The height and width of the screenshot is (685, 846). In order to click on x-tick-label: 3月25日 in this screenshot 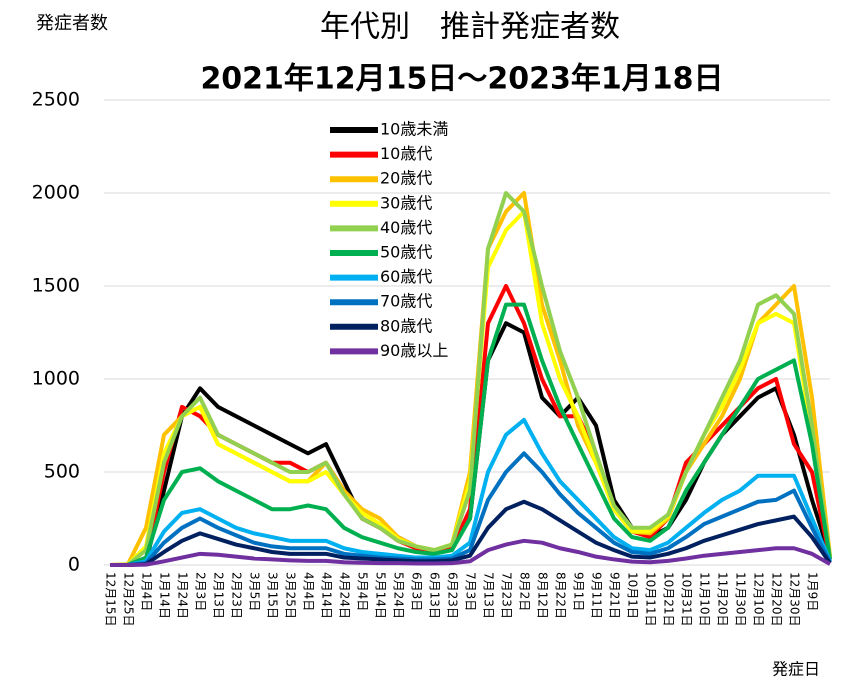, I will do `click(291, 595)`.